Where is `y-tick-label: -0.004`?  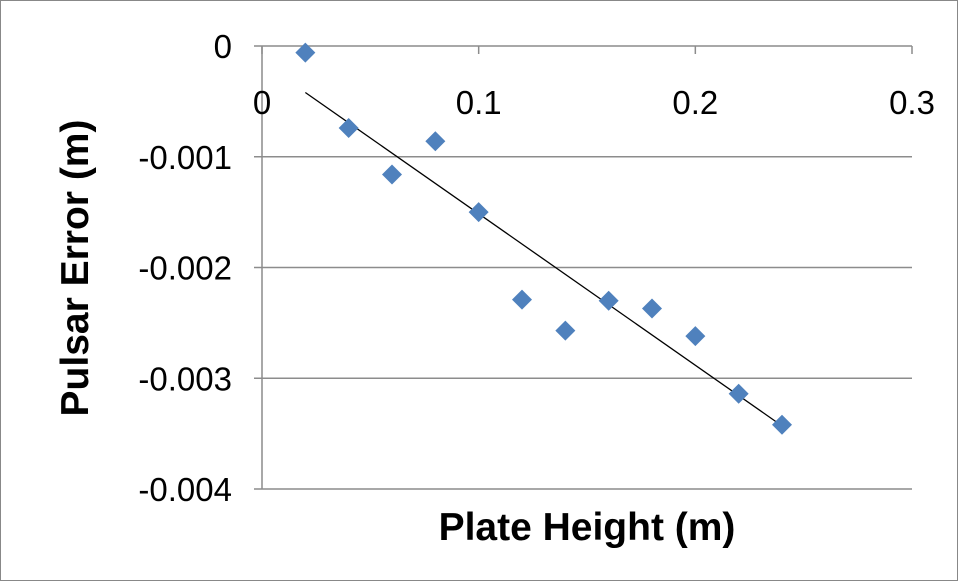 y-tick-label: -0.004 is located at coordinates (185, 489).